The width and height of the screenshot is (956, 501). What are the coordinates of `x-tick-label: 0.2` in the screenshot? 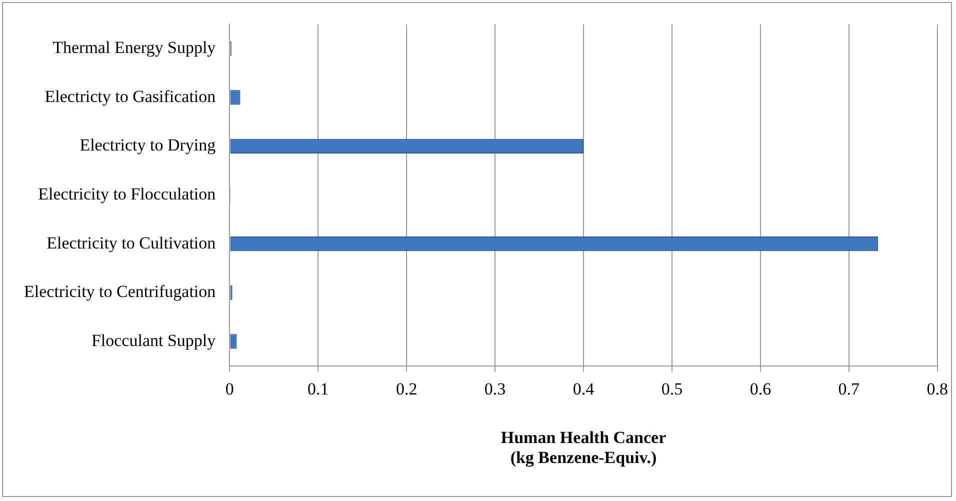 It's located at (407, 388).